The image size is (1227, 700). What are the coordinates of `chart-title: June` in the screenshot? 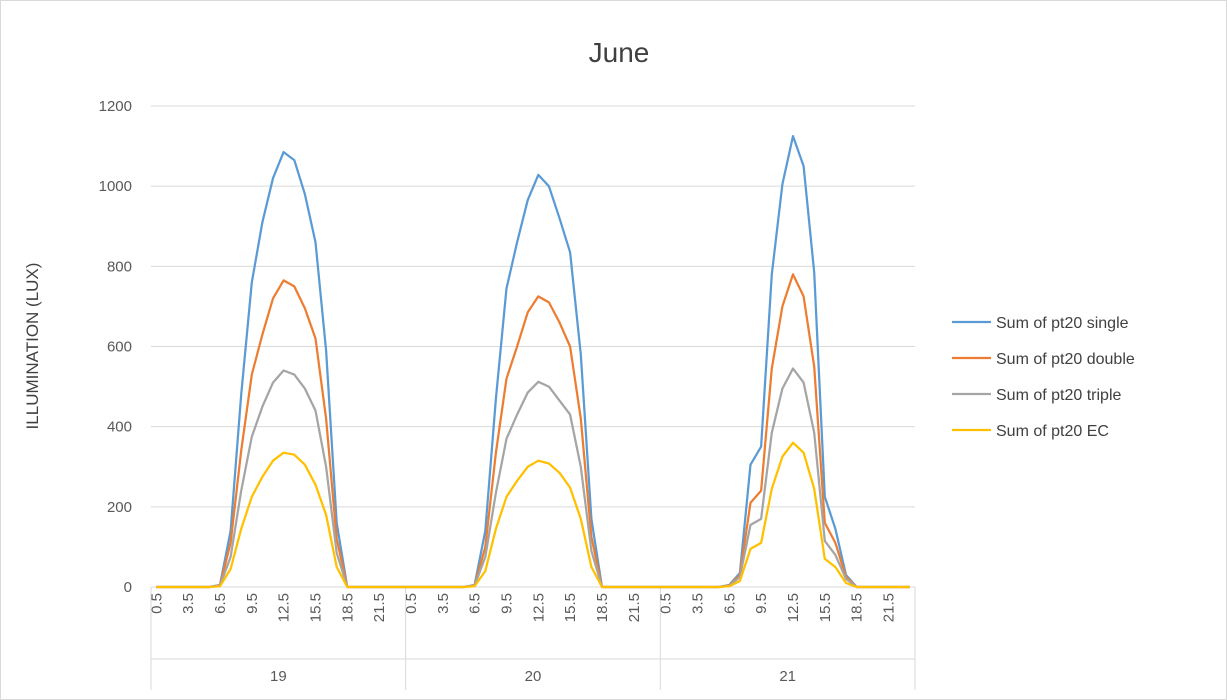 It's located at (619, 52).